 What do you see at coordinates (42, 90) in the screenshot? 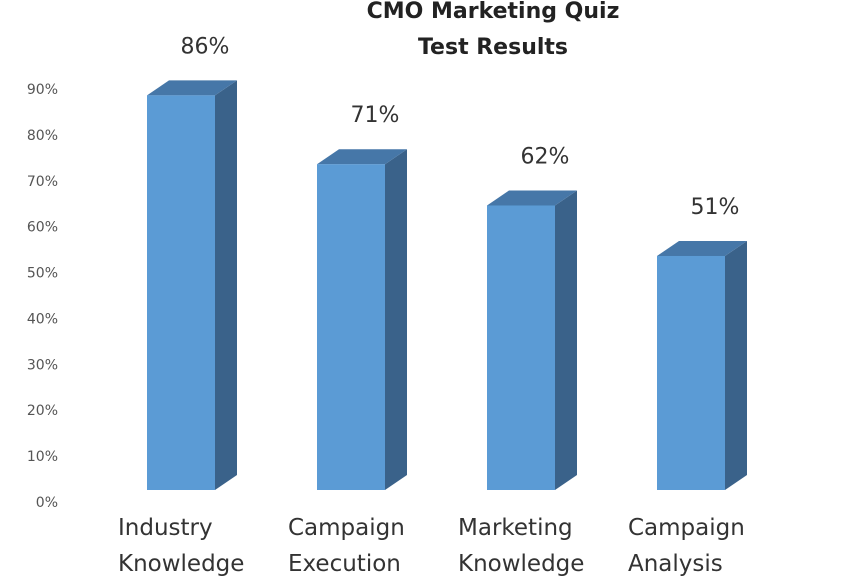
I see `y-tick-label: 90%` at bounding box center [42, 90].